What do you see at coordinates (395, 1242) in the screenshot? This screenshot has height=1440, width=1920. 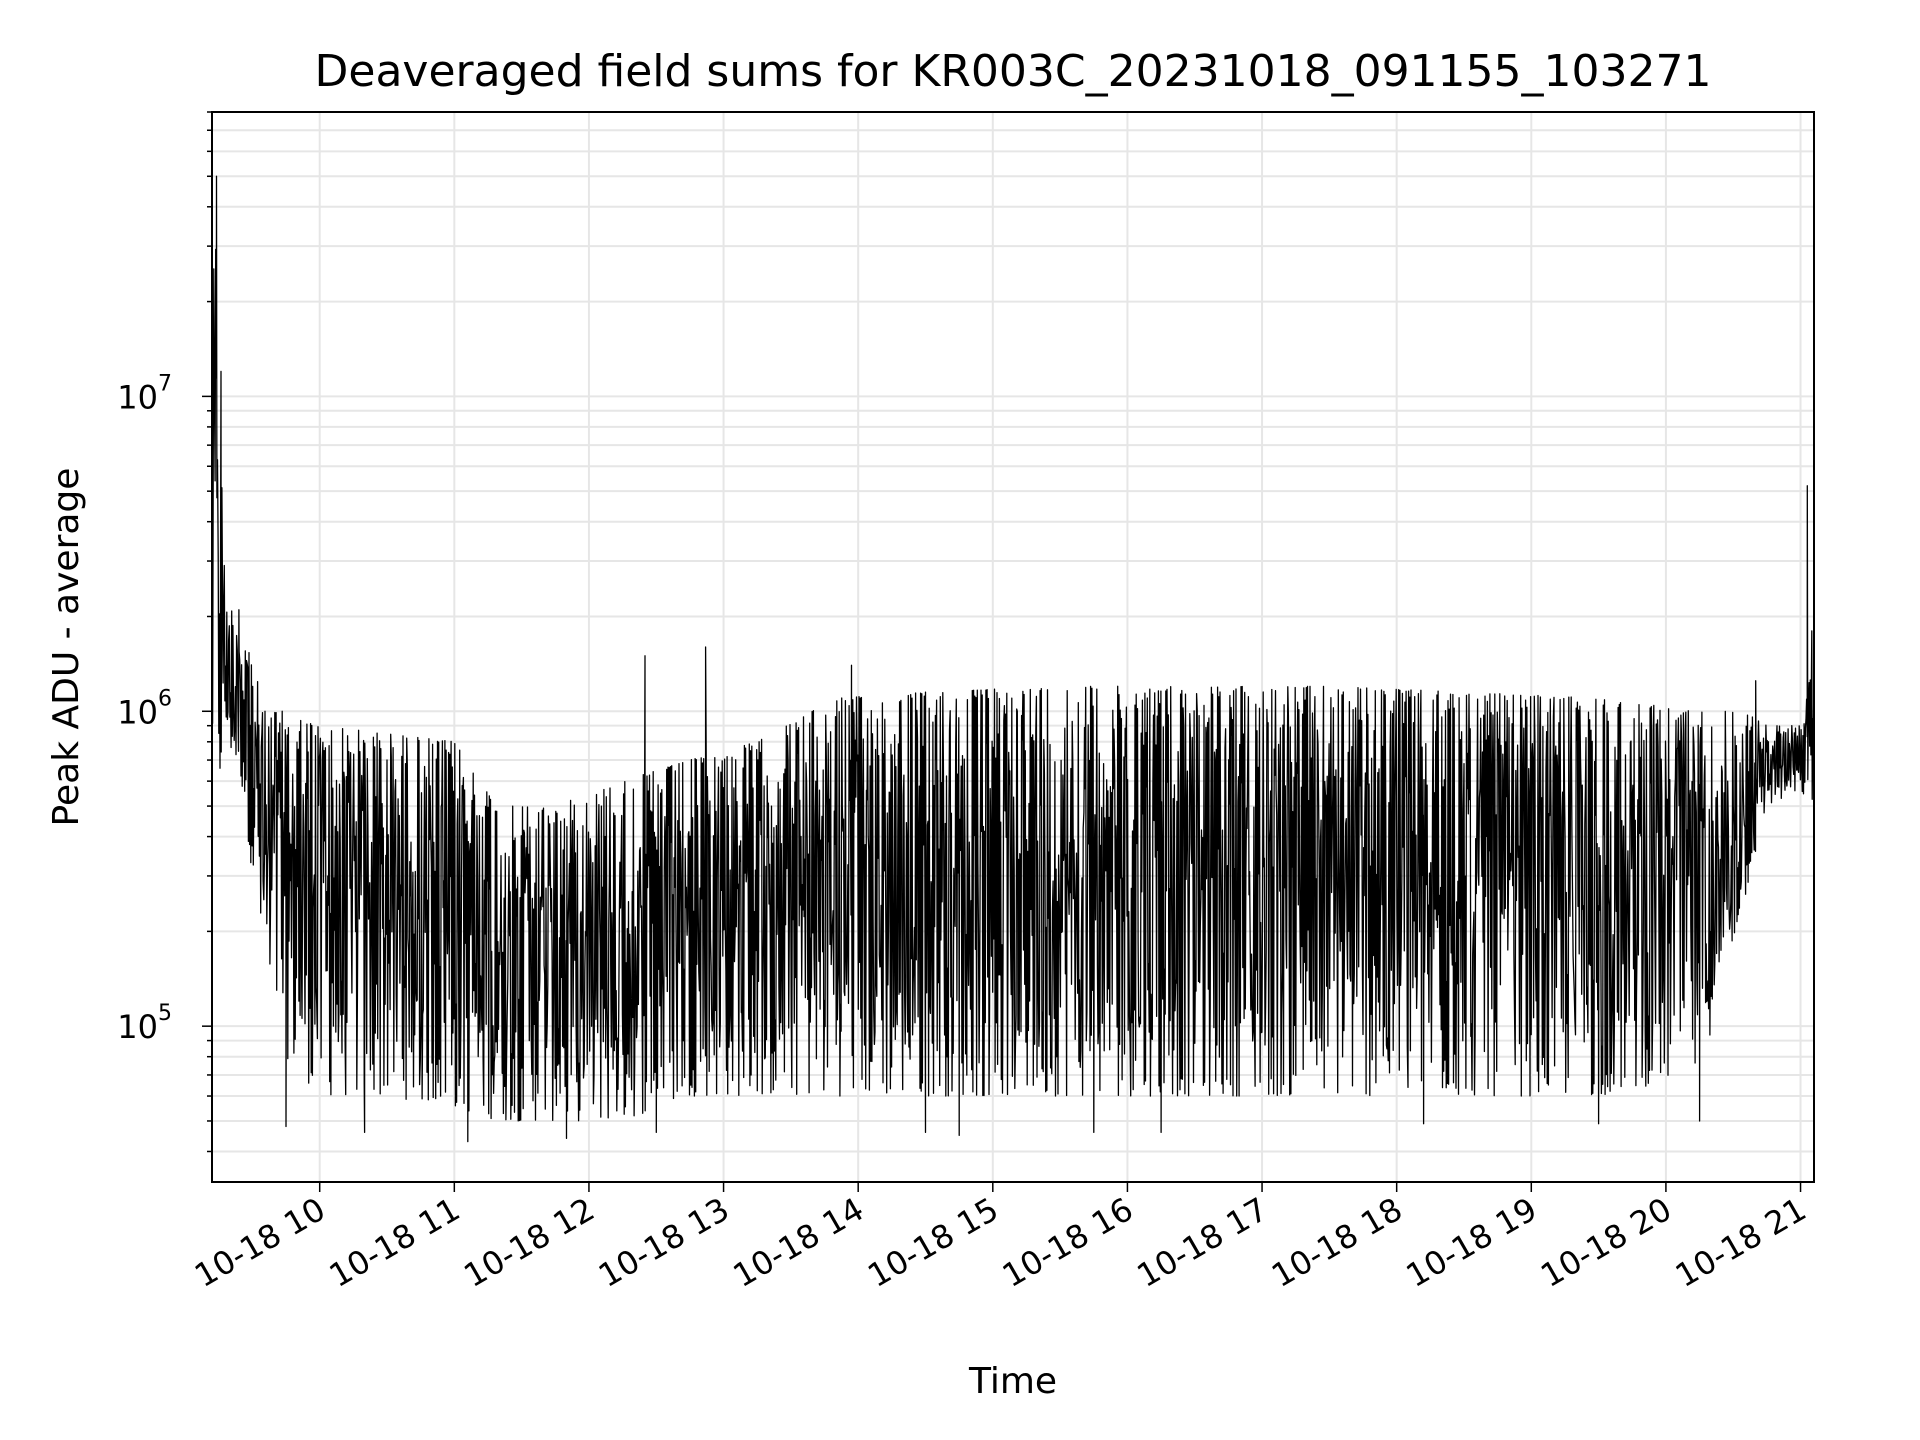 I see `x-tick-label: 10-18 11` at bounding box center [395, 1242].